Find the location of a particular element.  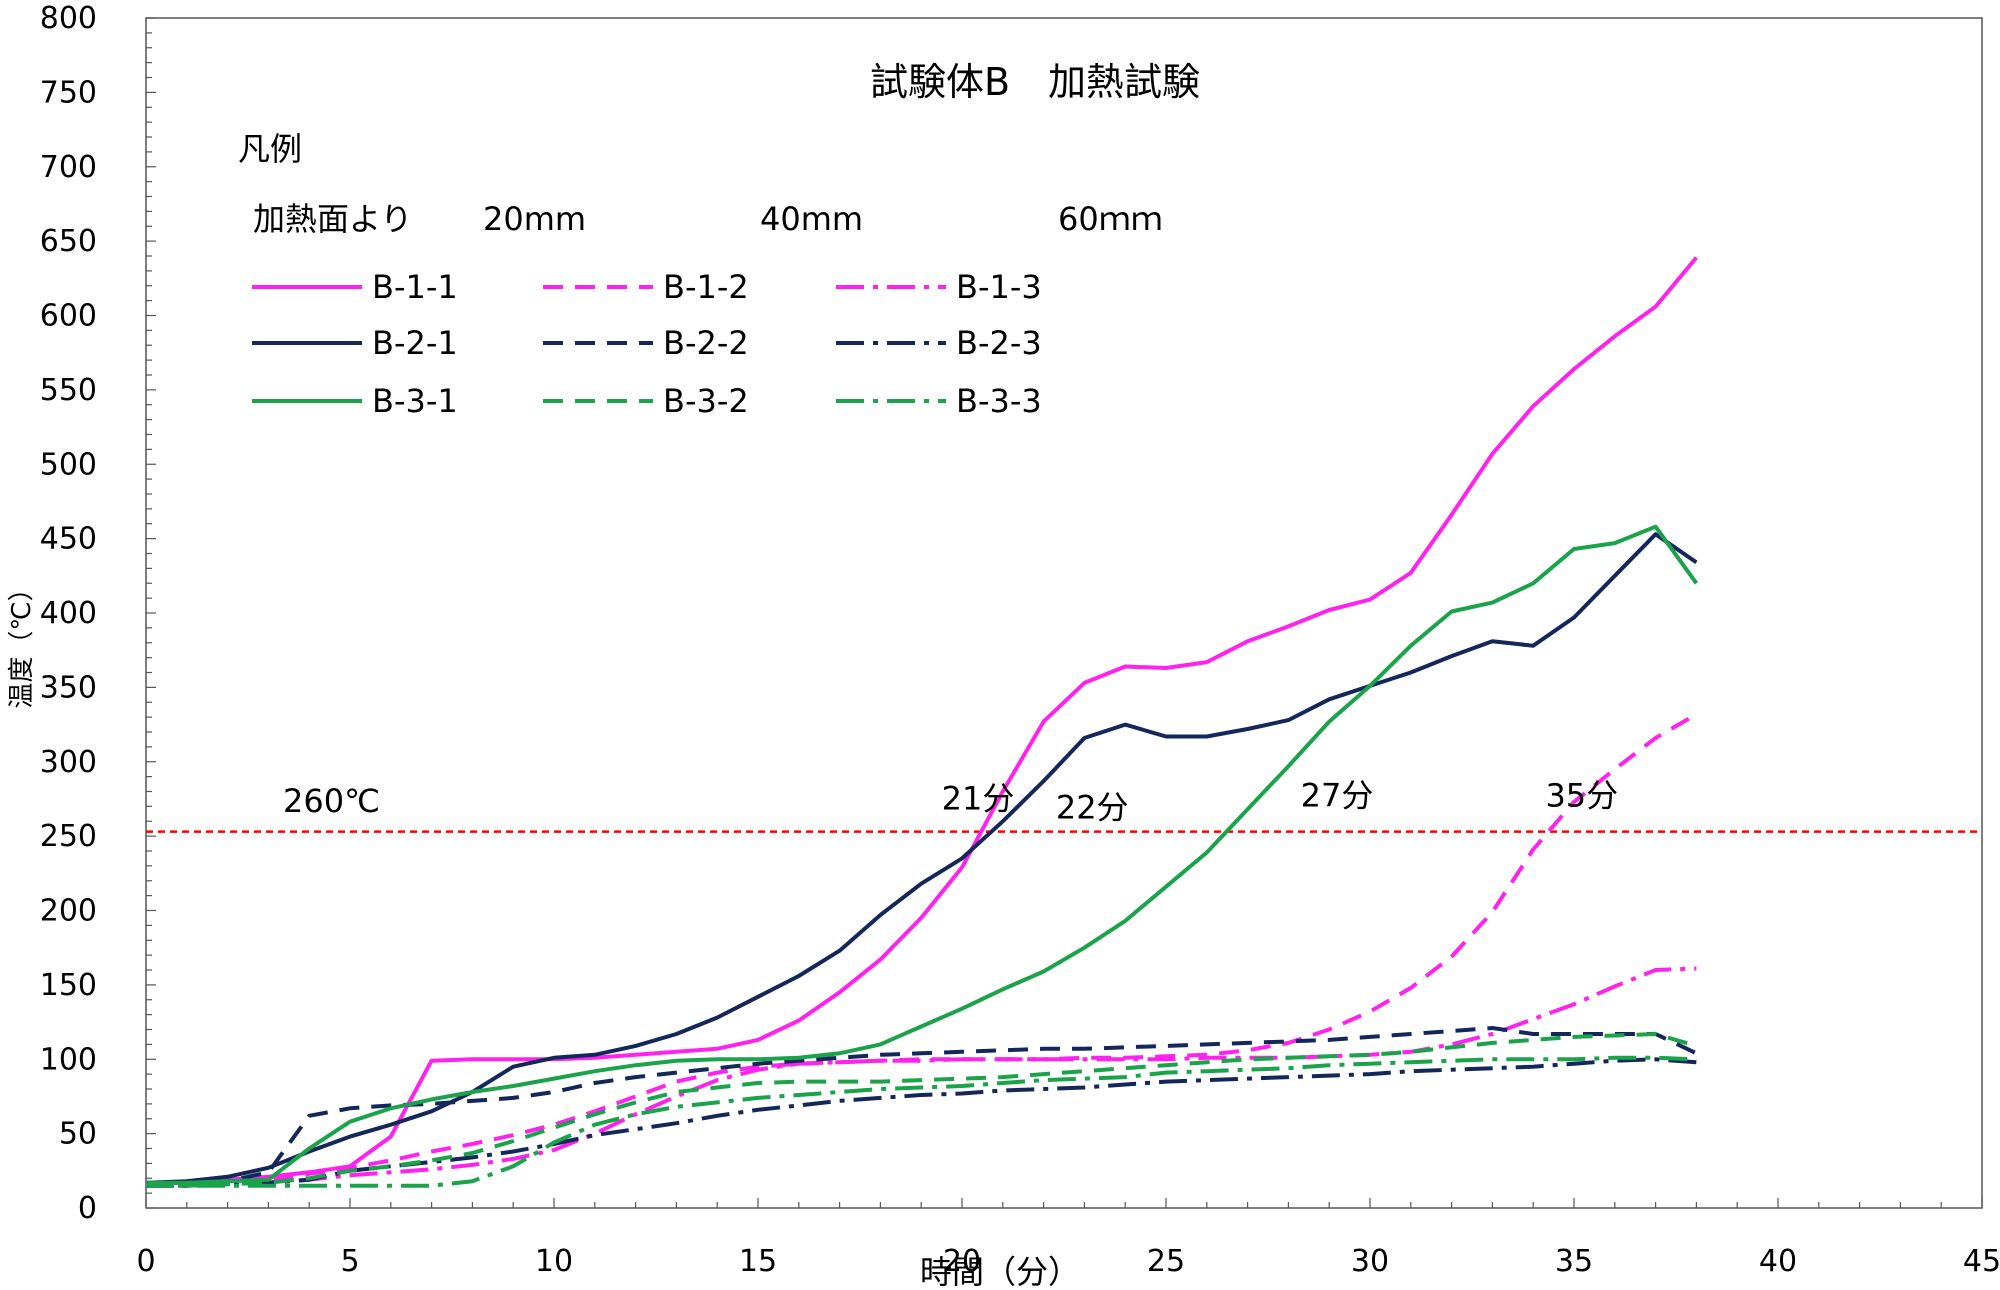

legend-label: B-2-1 is located at coordinates (415, 343).